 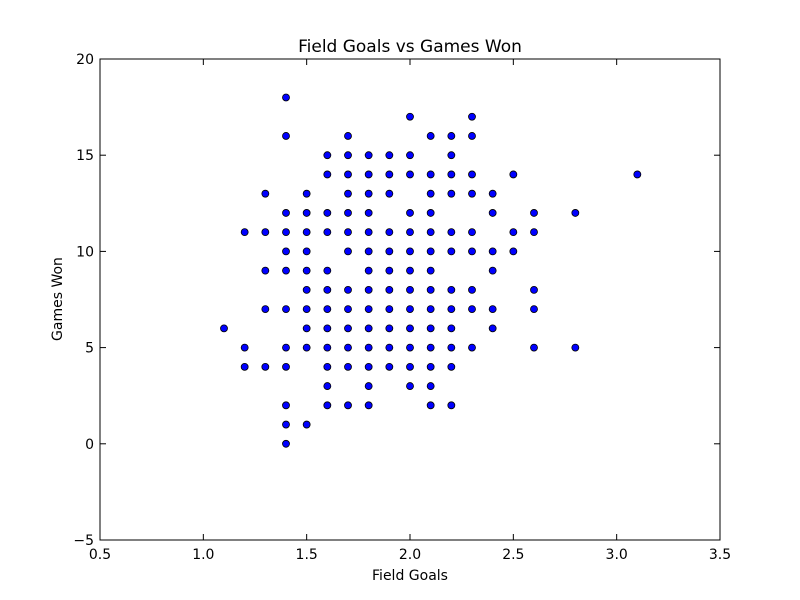 What do you see at coordinates (410, 576) in the screenshot?
I see `x-axis-label: Field Goals` at bounding box center [410, 576].